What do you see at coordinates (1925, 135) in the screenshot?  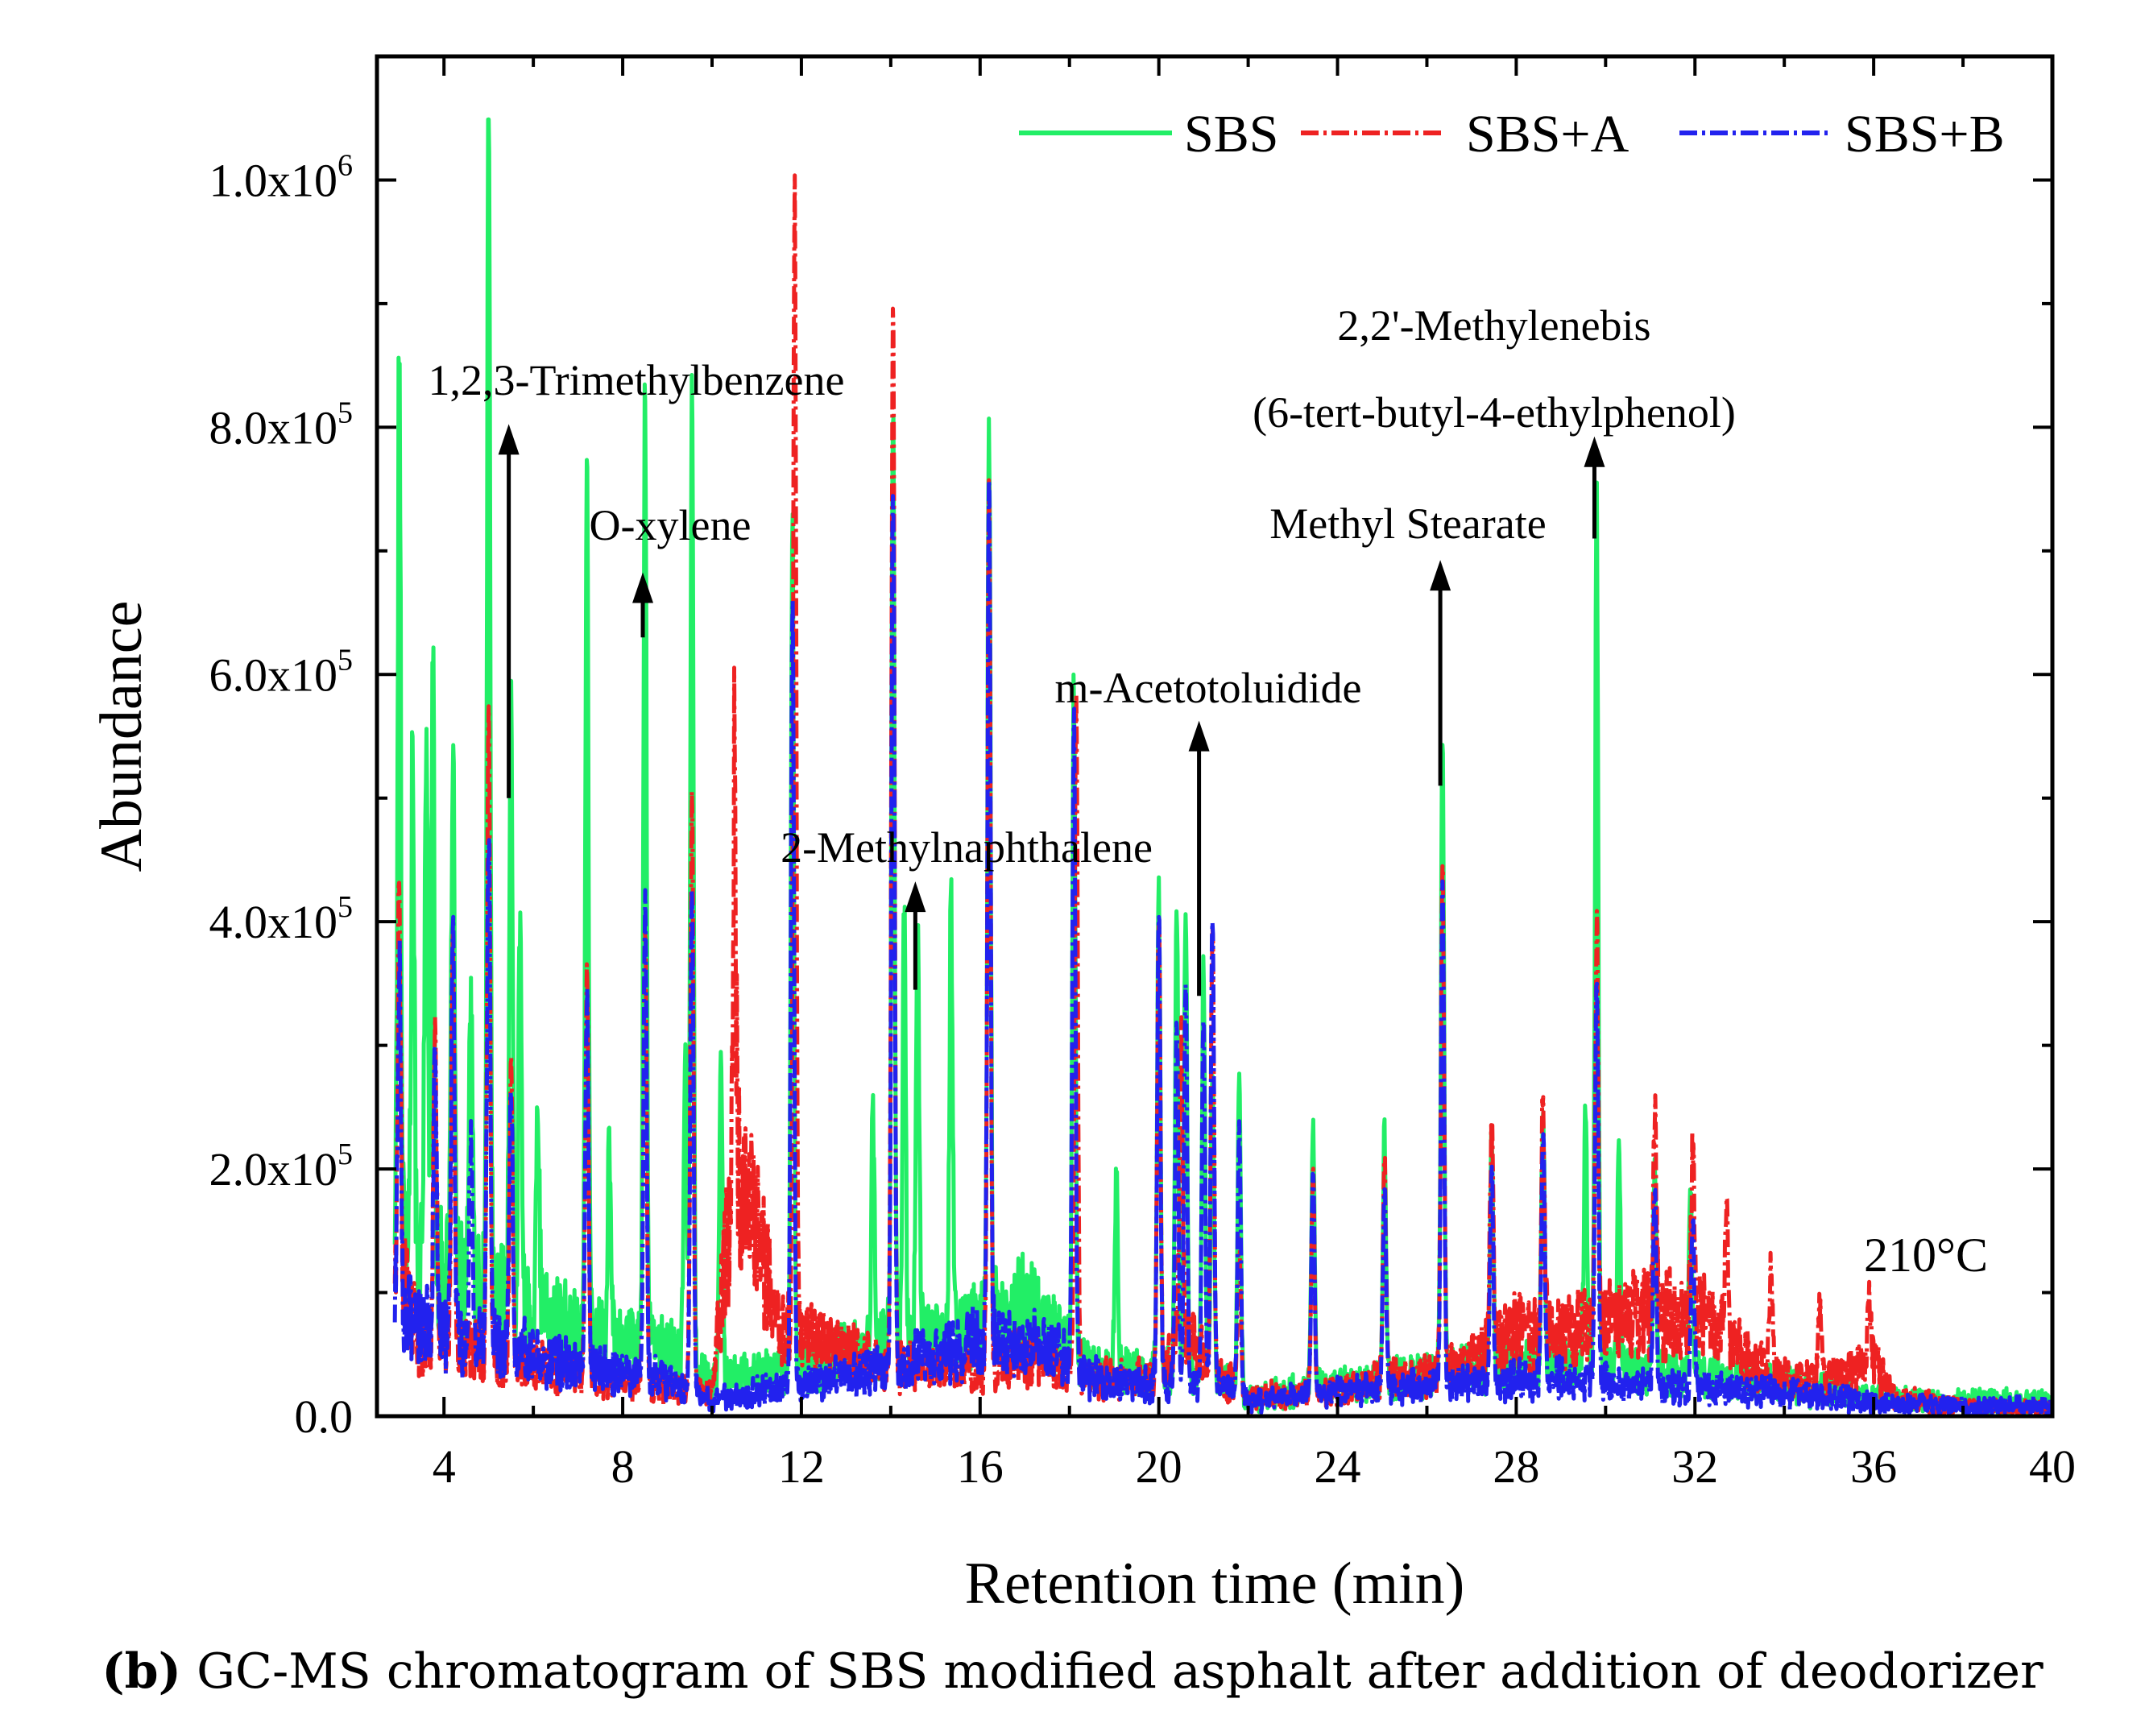 I see `legend-label-2: SBS+B` at bounding box center [1925, 135].